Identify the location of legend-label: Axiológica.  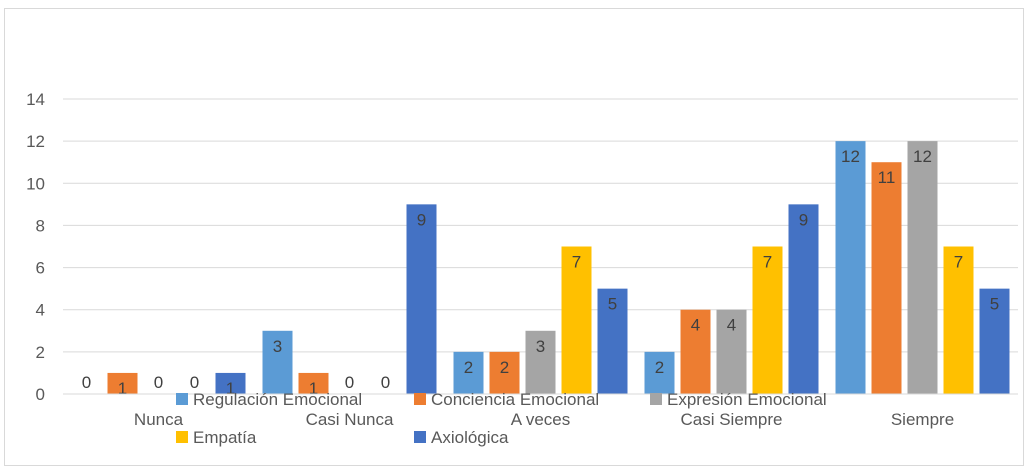
(470, 437).